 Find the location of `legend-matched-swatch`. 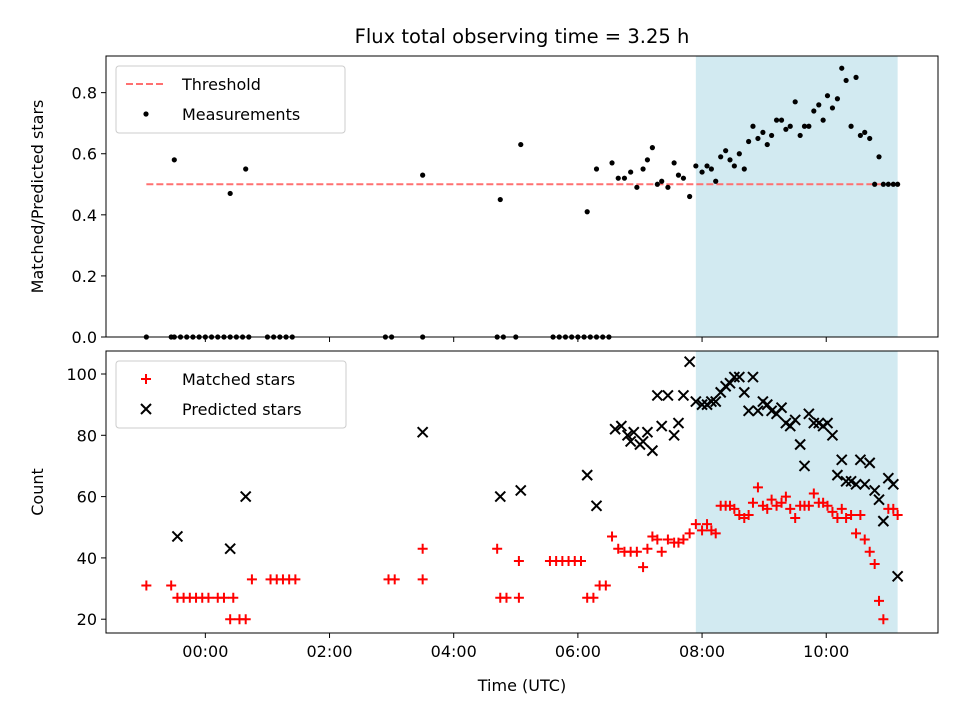

legend-matched-swatch is located at coordinates (146, 379).